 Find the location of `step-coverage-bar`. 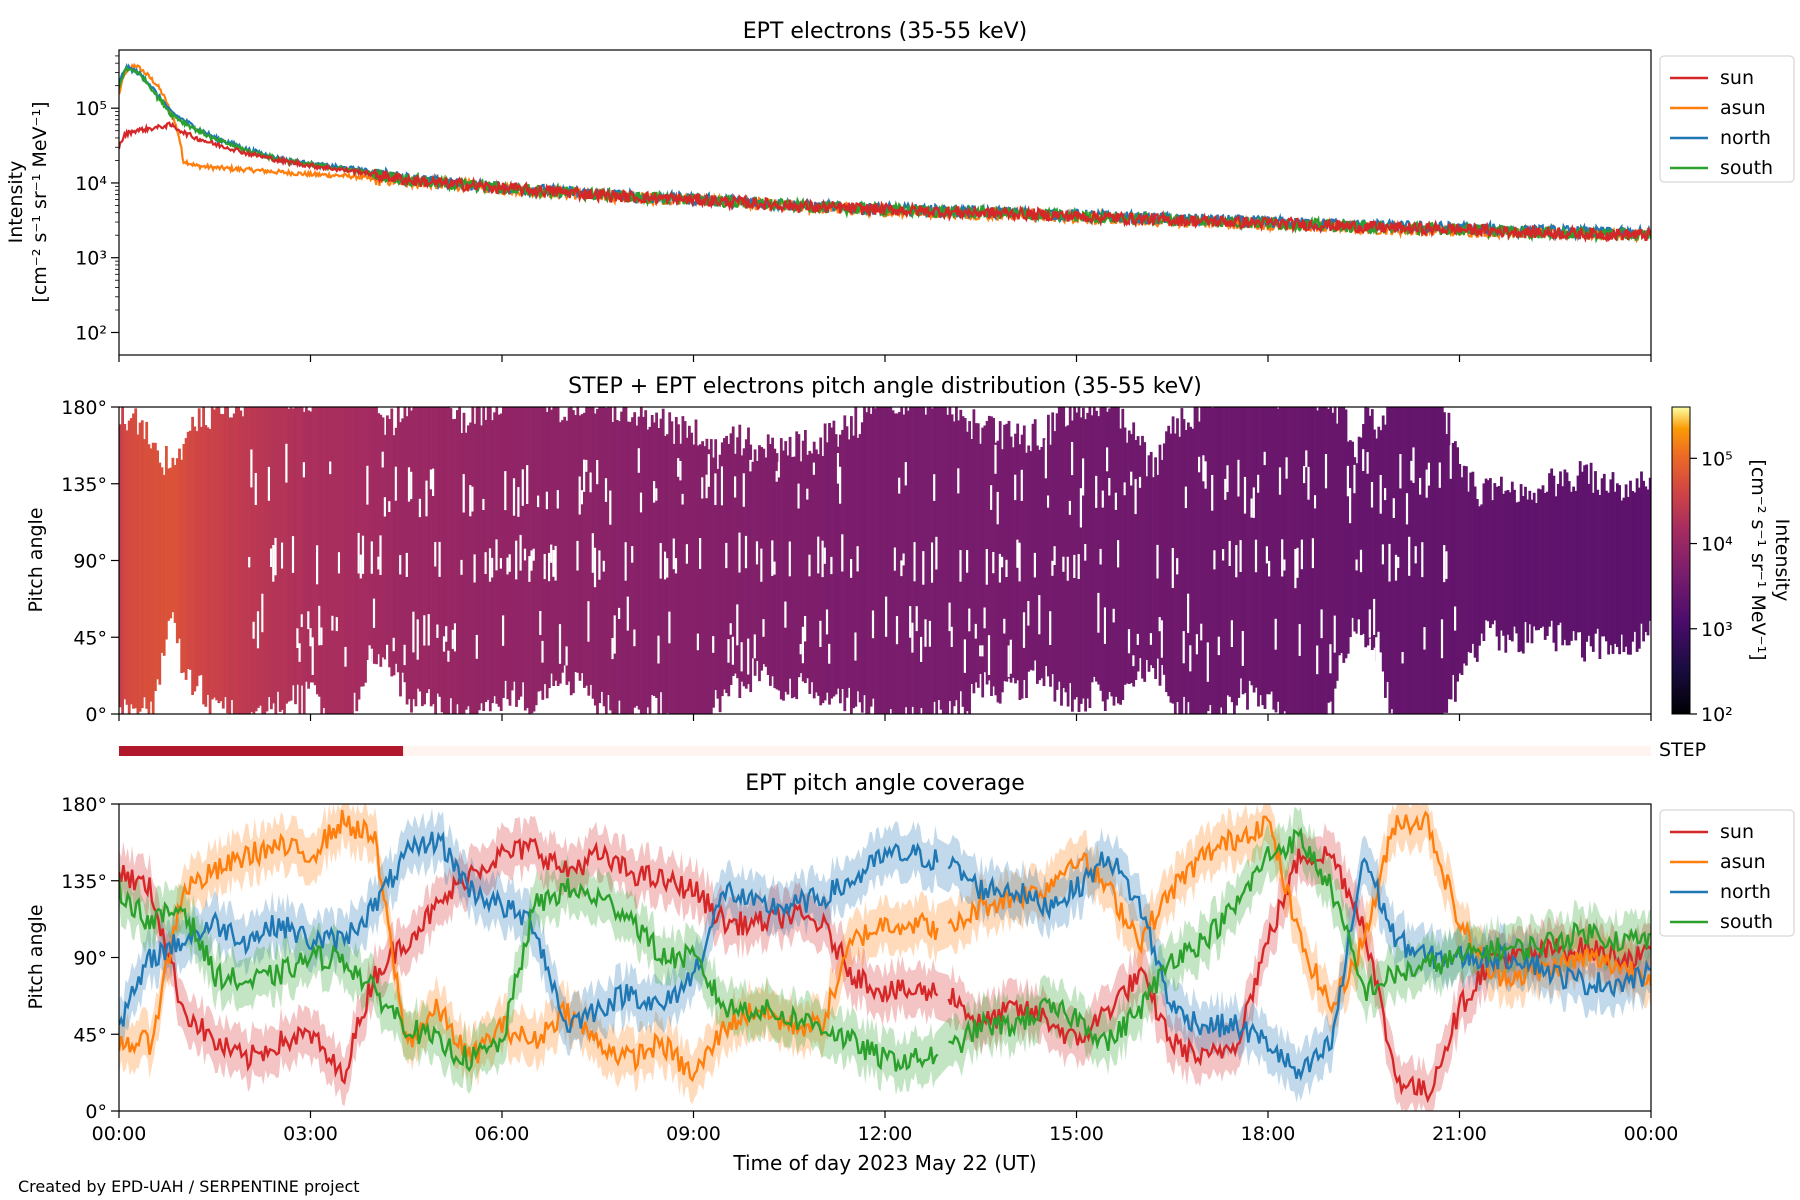

step-coverage-bar is located at coordinates (261, 751).